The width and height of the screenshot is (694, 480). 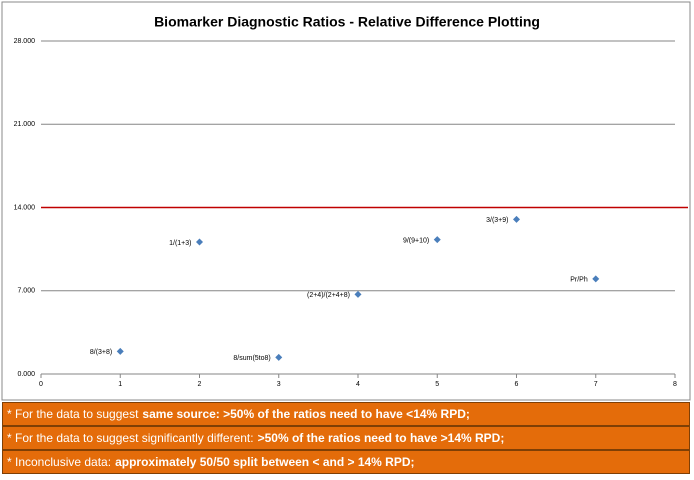 I want to click on x-tick-label: 8, so click(x=675, y=384).